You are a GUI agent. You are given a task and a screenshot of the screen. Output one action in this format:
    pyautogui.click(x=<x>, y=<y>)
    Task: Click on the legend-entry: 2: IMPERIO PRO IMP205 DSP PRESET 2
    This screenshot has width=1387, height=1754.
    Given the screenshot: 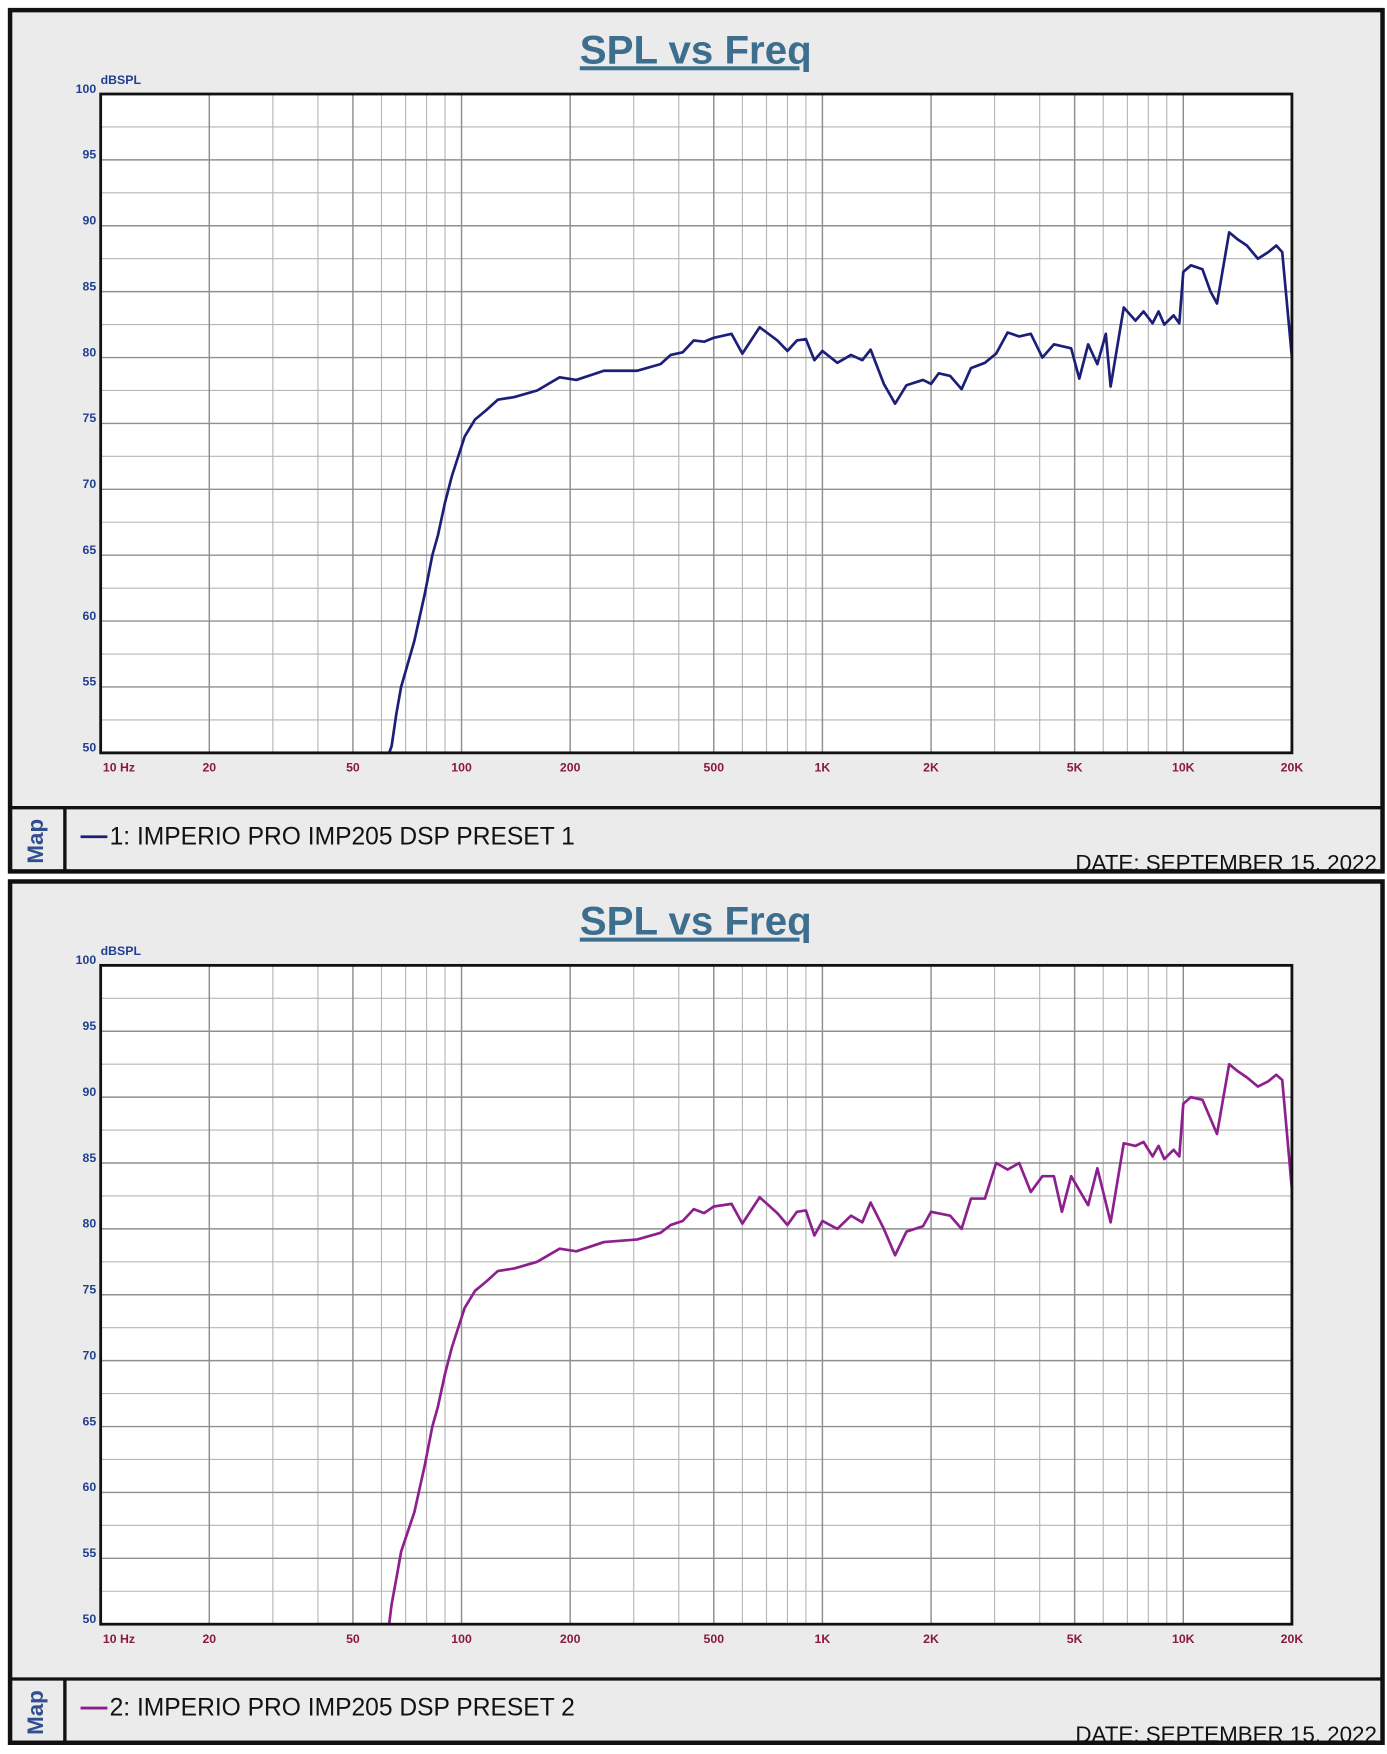 What is the action you would take?
    pyautogui.click(x=342, y=1708)
    